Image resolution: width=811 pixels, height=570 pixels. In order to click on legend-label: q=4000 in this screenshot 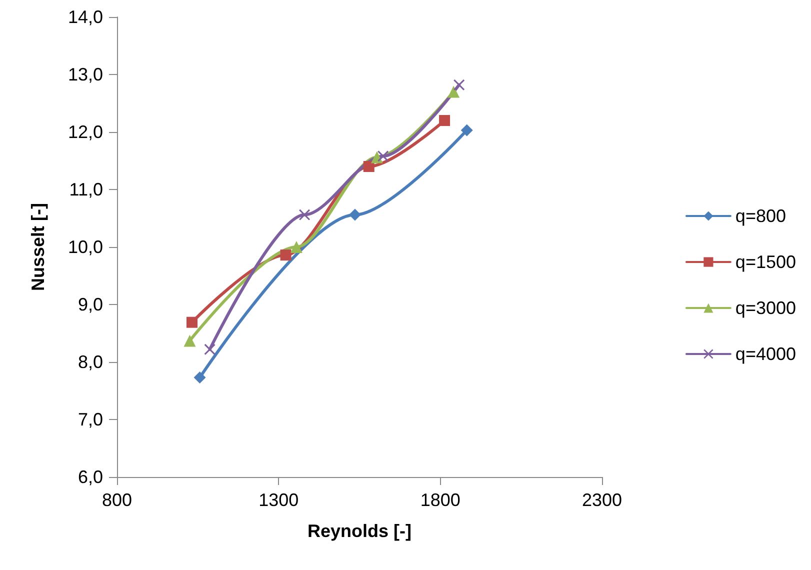, I will do `click(765, 354)`.